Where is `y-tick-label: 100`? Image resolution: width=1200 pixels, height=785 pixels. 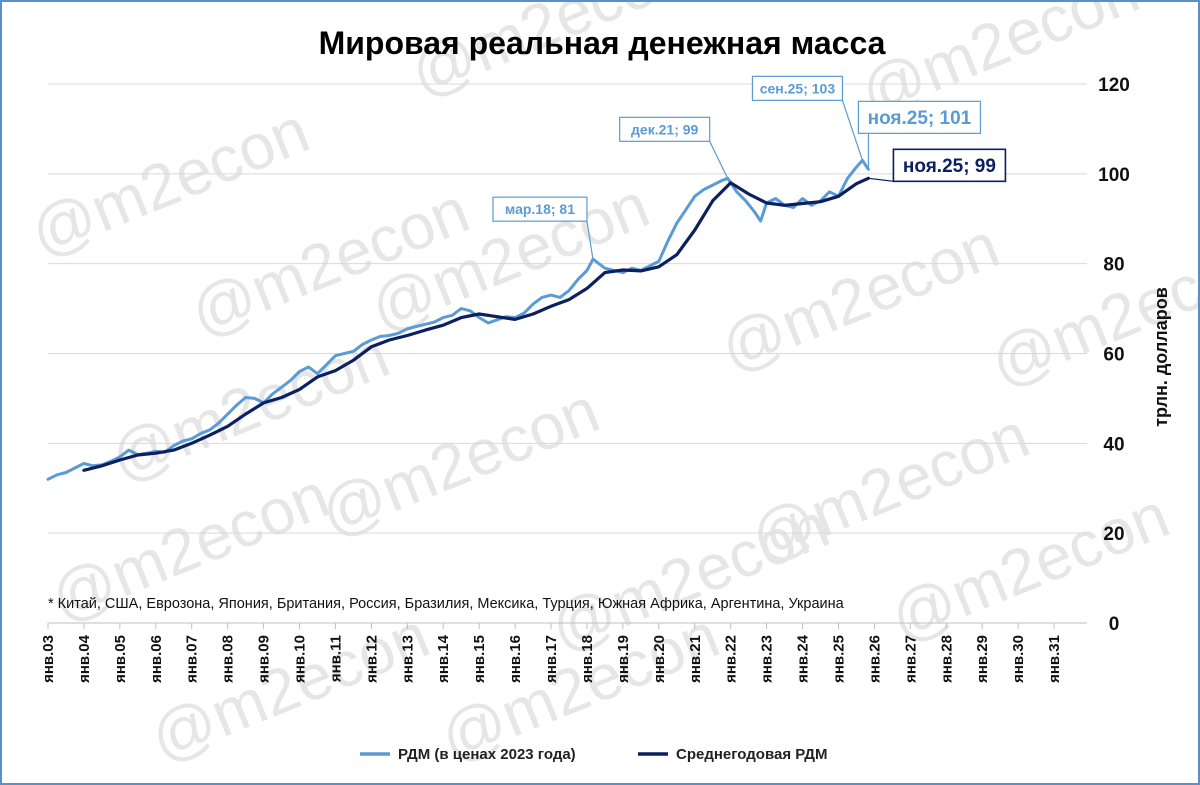 y-tick-label: 100 is located at coordinates (1114, 175).